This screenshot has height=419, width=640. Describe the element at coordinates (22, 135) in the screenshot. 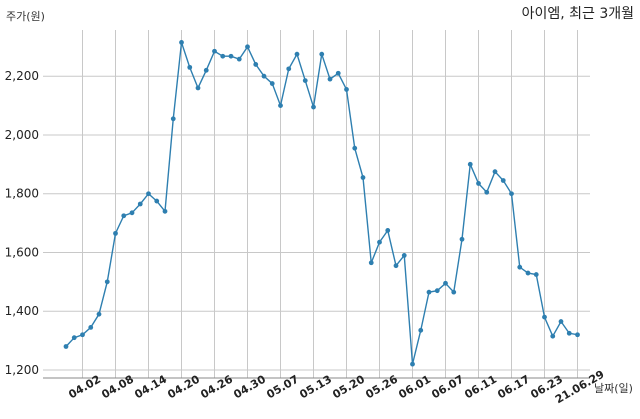

I see `y-tick-label: 2,000` at that location.